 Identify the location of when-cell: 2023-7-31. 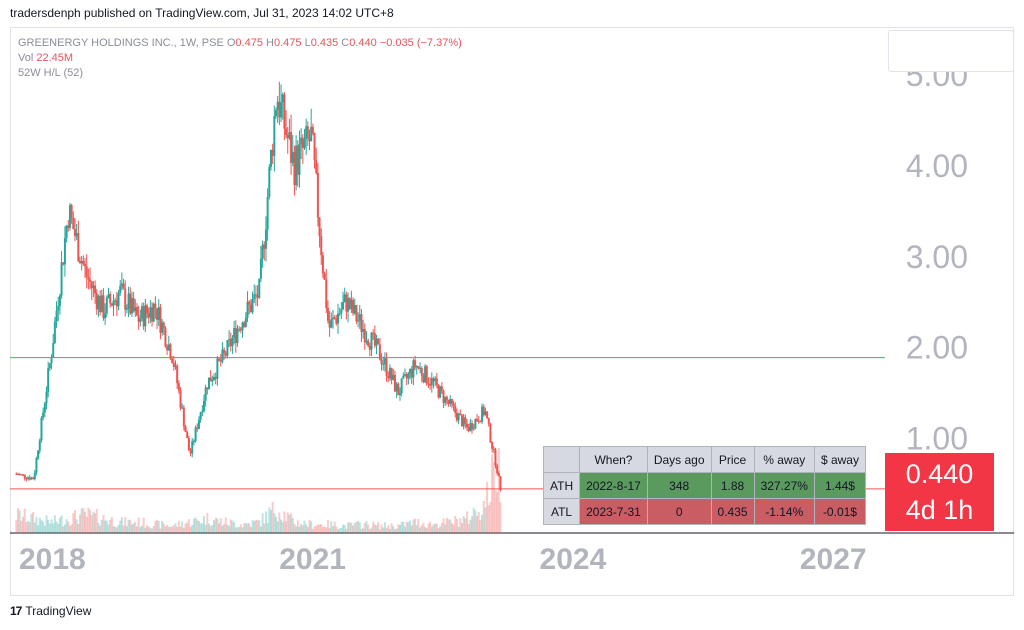
(613, 511).